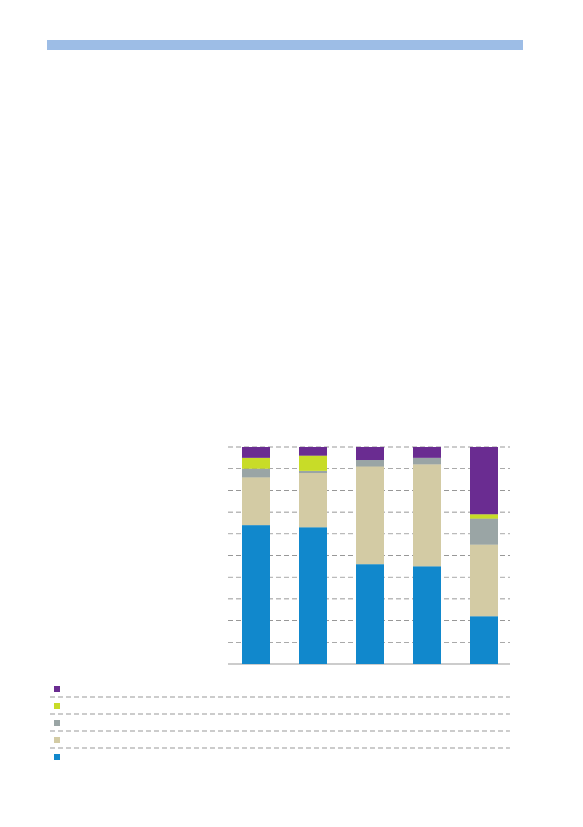  I want to click on header-band, so click(285, 45).